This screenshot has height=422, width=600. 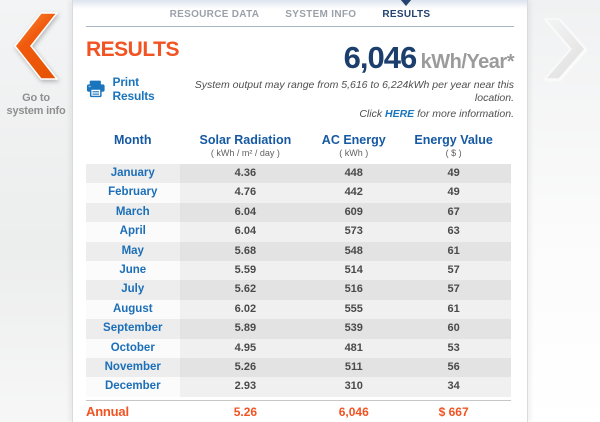 I want to click on table-row: March 6.04 609 67, so click(x=298, y=212).